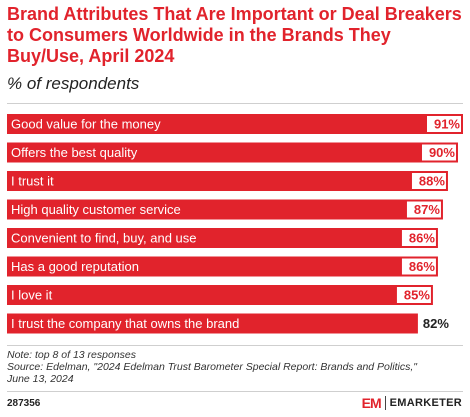  I want to click on value-label: 91%, so click(447, 124).